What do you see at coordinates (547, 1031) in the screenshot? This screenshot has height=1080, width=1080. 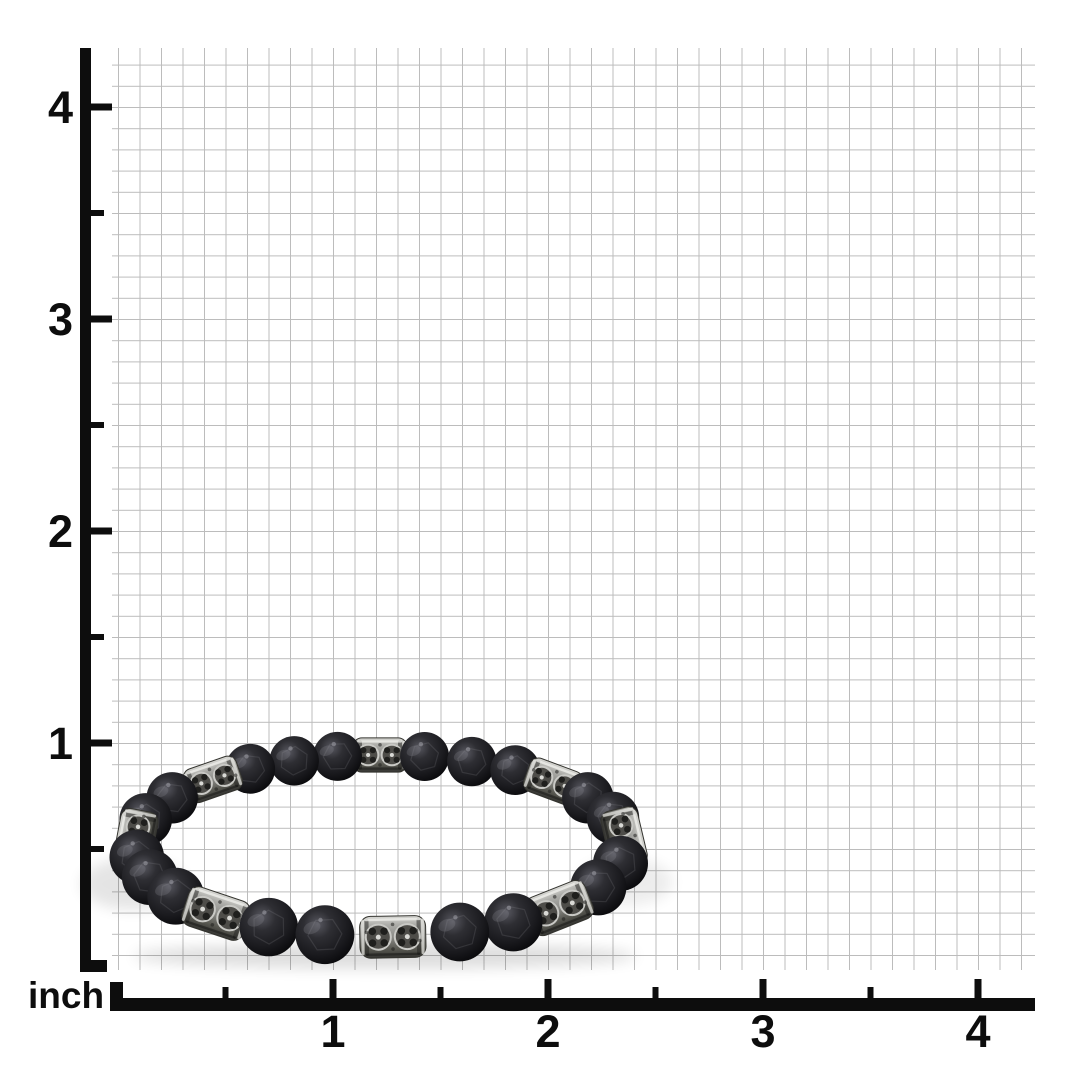 I see `ruler-x-label-2: 2` at bounding box center [547, 1031].